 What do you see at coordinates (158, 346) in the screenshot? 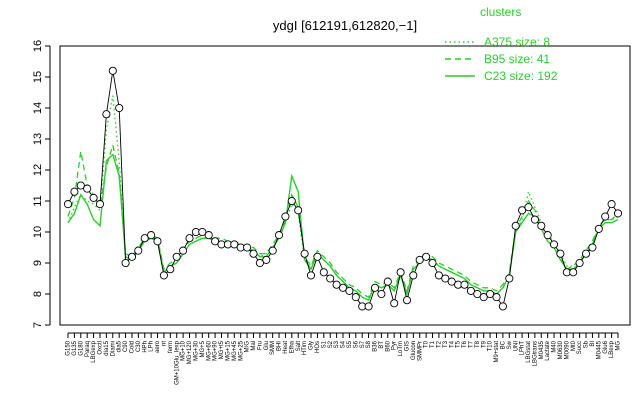
I see `x-tick-label: aero` at bounding box center [158, 346].